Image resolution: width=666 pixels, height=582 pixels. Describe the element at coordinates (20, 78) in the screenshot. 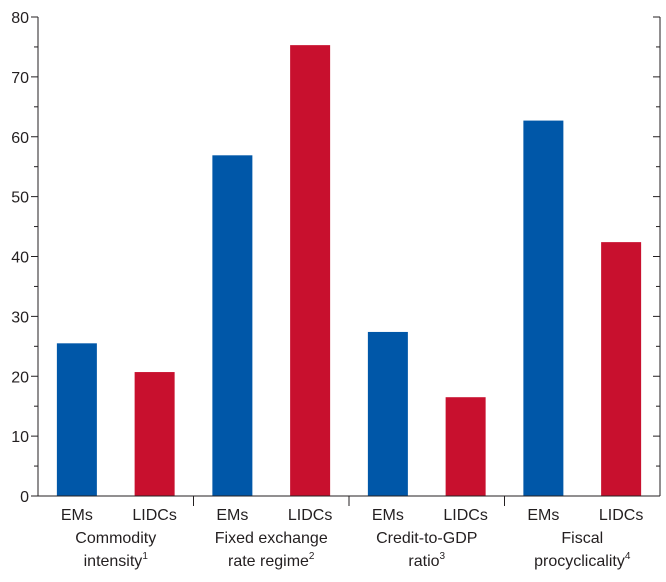

I see `y-tick-label: 70` at that location.